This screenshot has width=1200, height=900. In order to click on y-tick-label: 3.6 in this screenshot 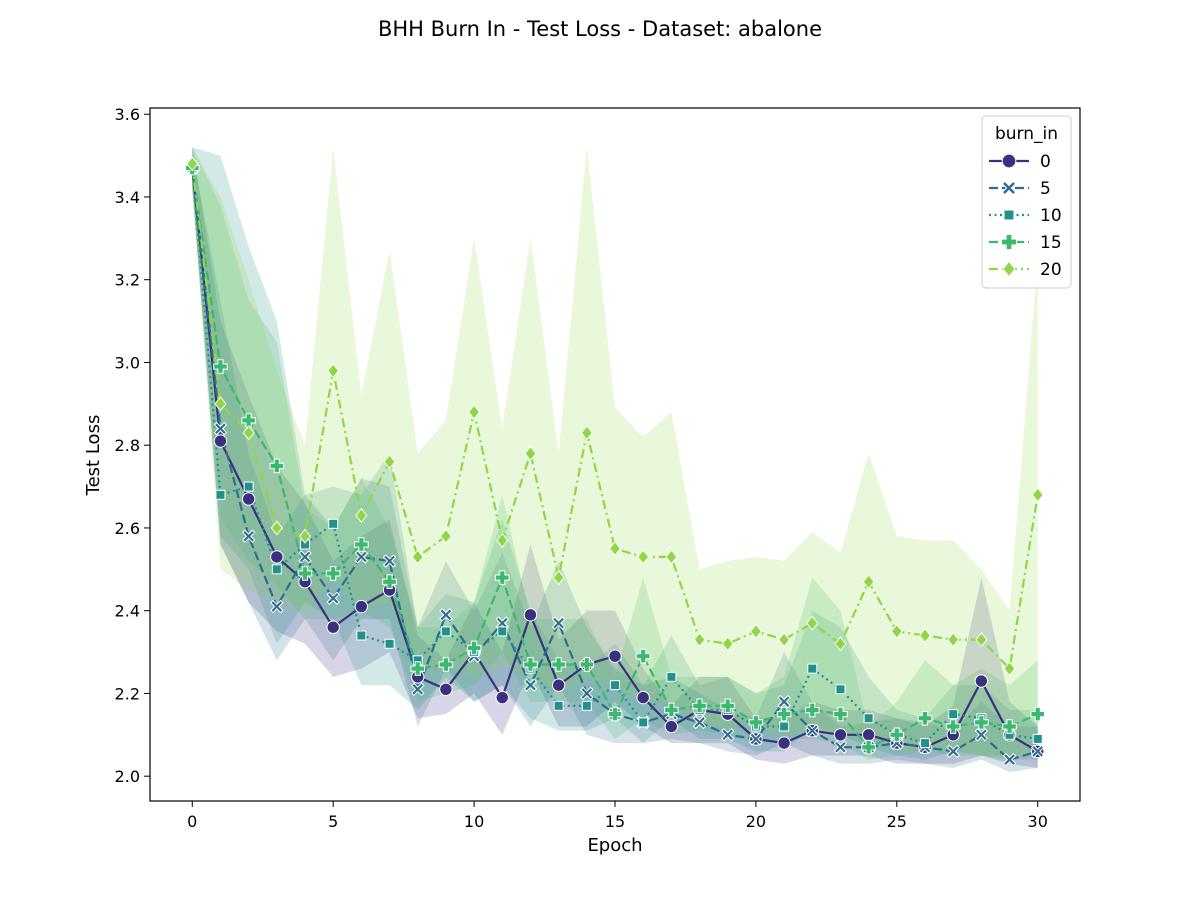, I will do `click(127, 114)`.